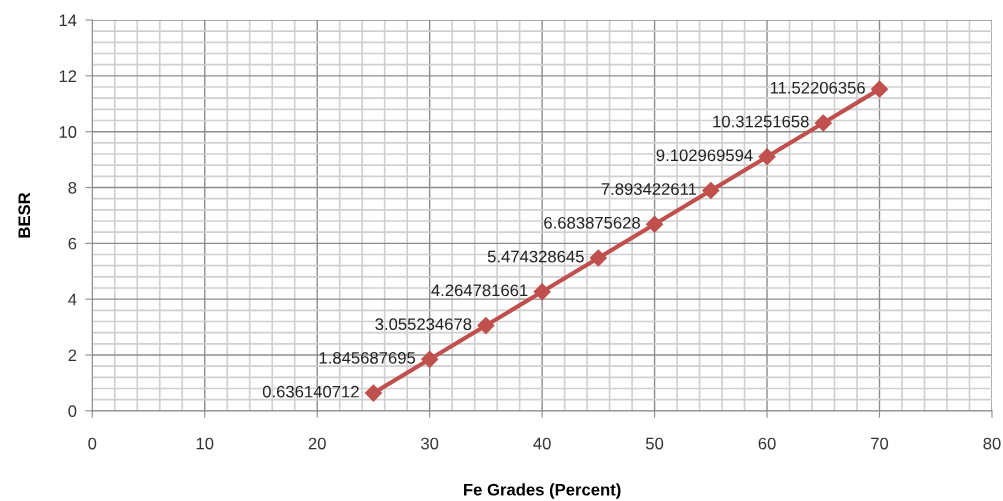 The image size is (1003, 501). I want to click on data-label: 4.264781661, so click(479, 290).